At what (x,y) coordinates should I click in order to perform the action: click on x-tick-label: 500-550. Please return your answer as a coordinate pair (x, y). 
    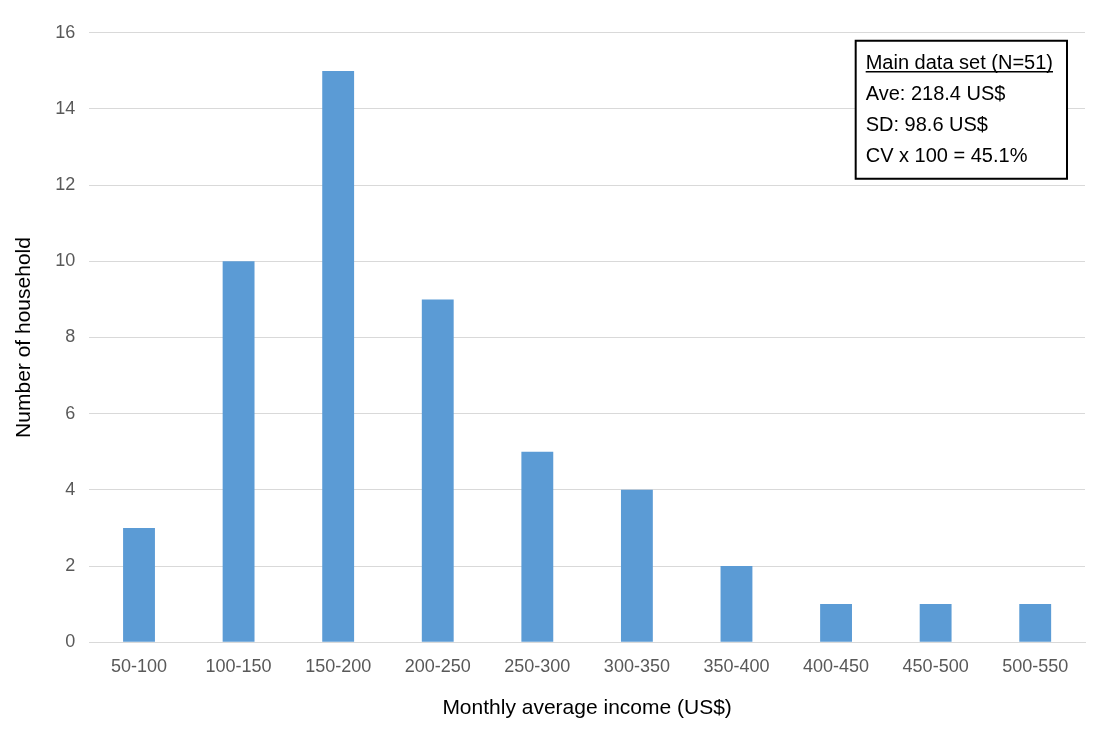
    Looking at the image, I should click on (1035, 665).